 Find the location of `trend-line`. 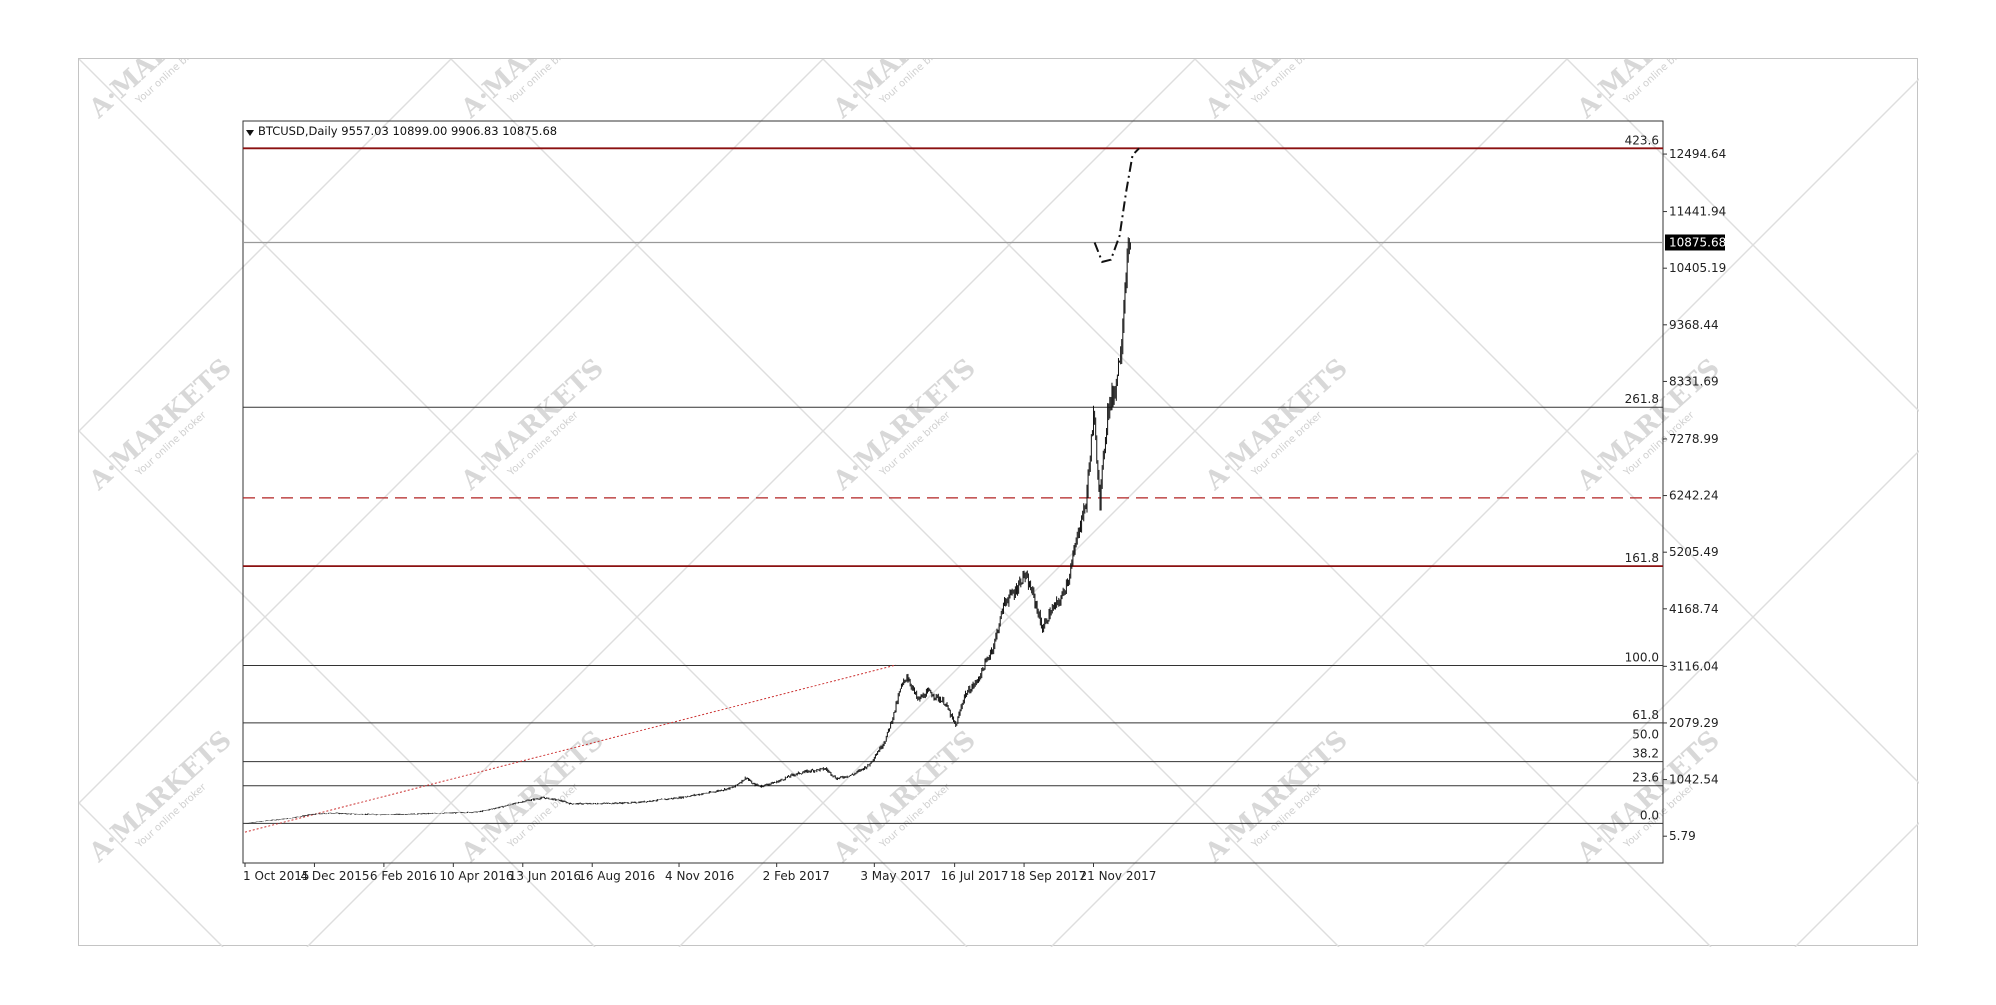

trend-line is located at coordinates (570, 748).